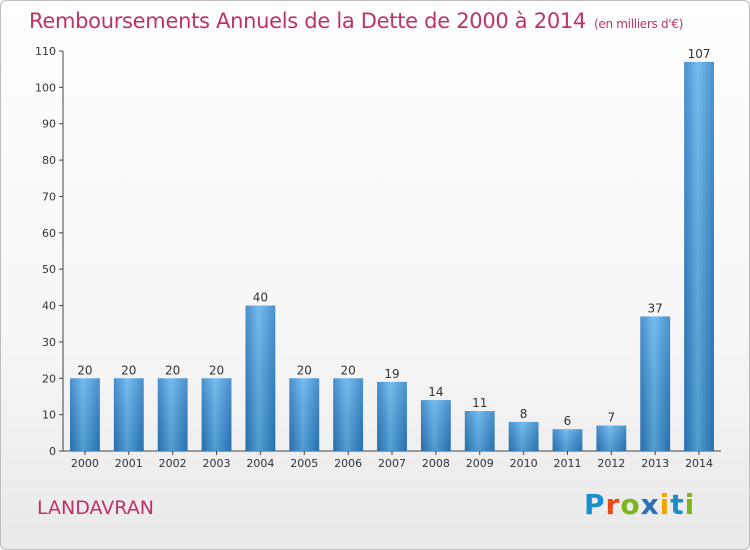 This screenshot has height=550, width=750. Describe the element at coordinates (129, 463) in the screenshot. I see `x-tick-label: 2001` at that location.